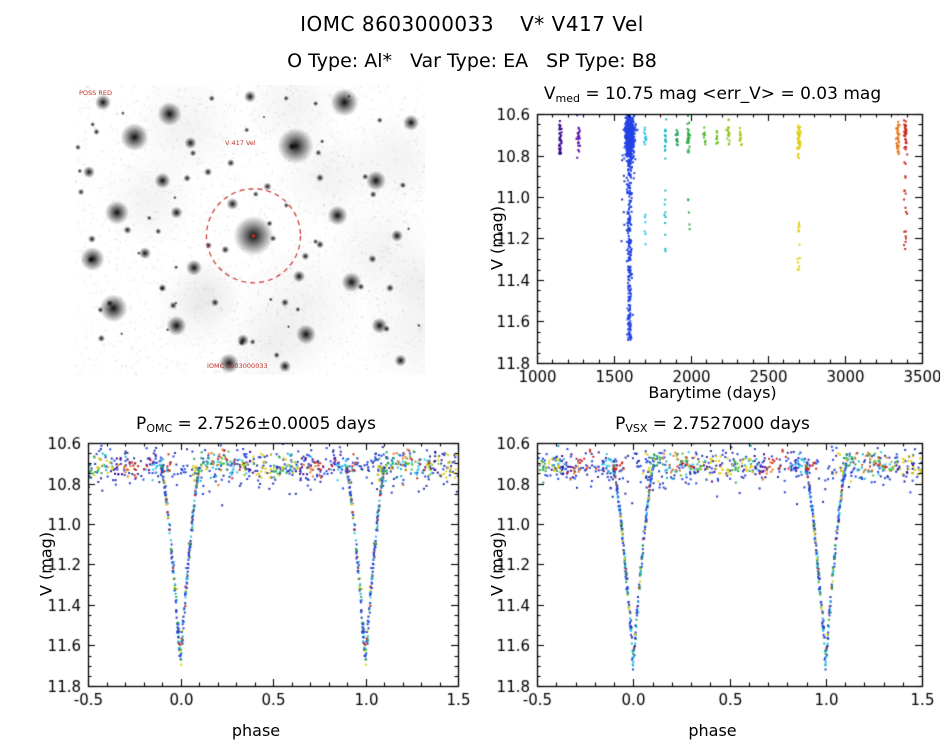  Describe the element at coordinates (497, 564) in the screenshot. I see `phase-vsx-ylabel: V (mag)` at that location.